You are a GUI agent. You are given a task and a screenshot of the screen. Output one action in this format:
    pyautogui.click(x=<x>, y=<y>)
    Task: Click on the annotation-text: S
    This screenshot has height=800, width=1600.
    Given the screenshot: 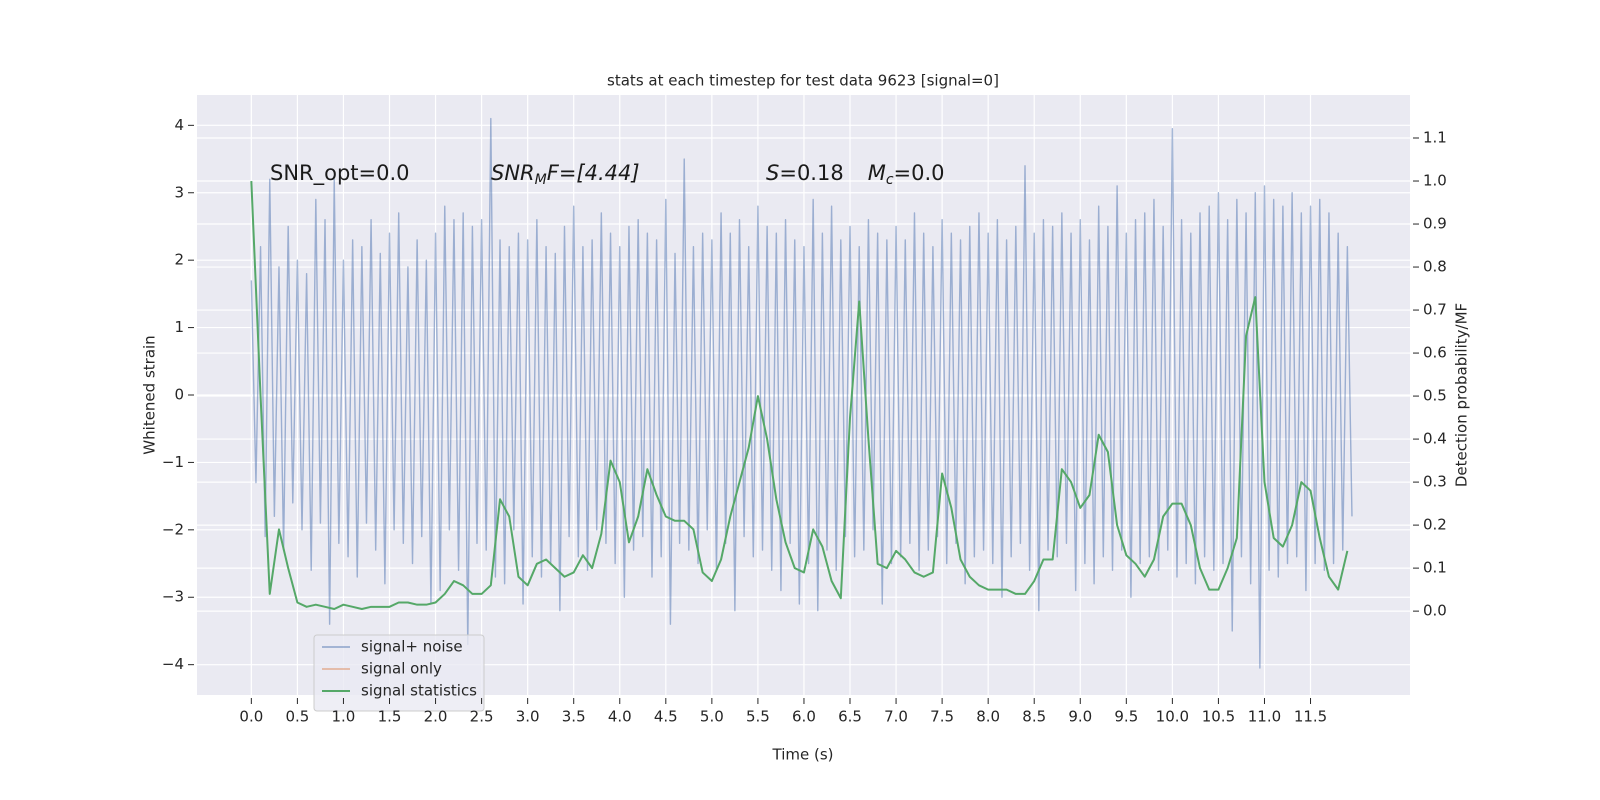 What is the action you would take?
    pyautogui.click(x=772, y=173)
    